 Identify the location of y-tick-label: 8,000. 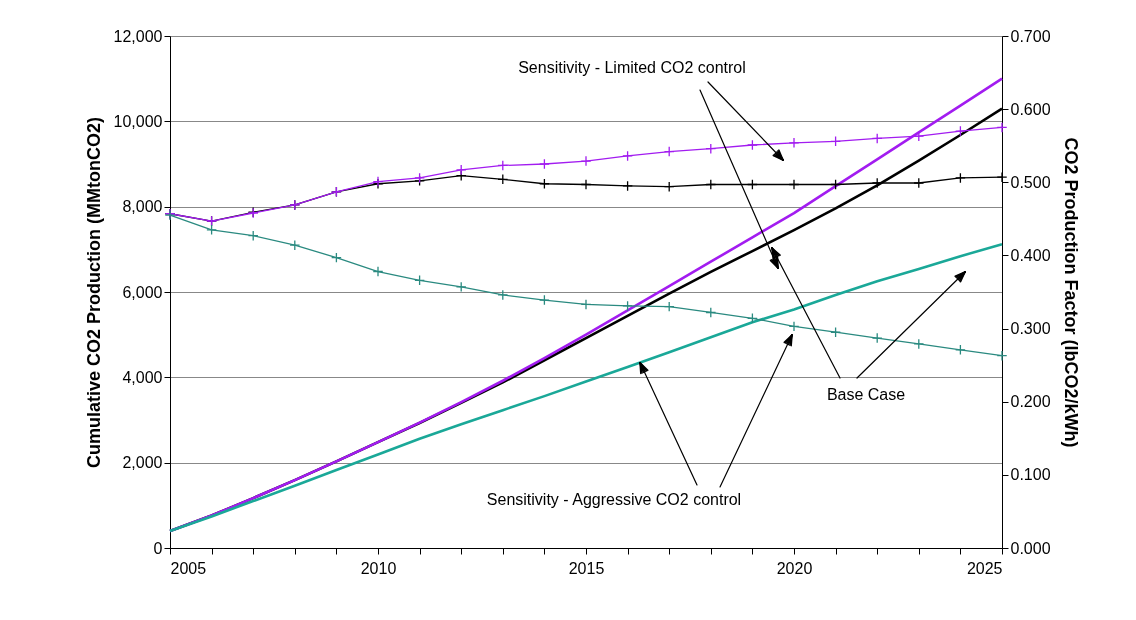
(142, 207).